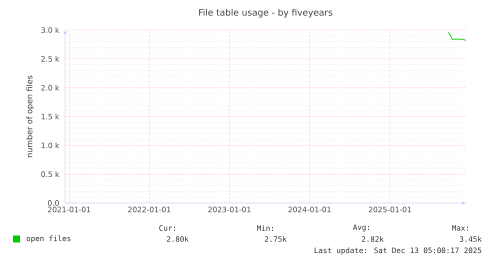  I want to click on chart-title: File table usage - by fiveyears, so click(265, 13).